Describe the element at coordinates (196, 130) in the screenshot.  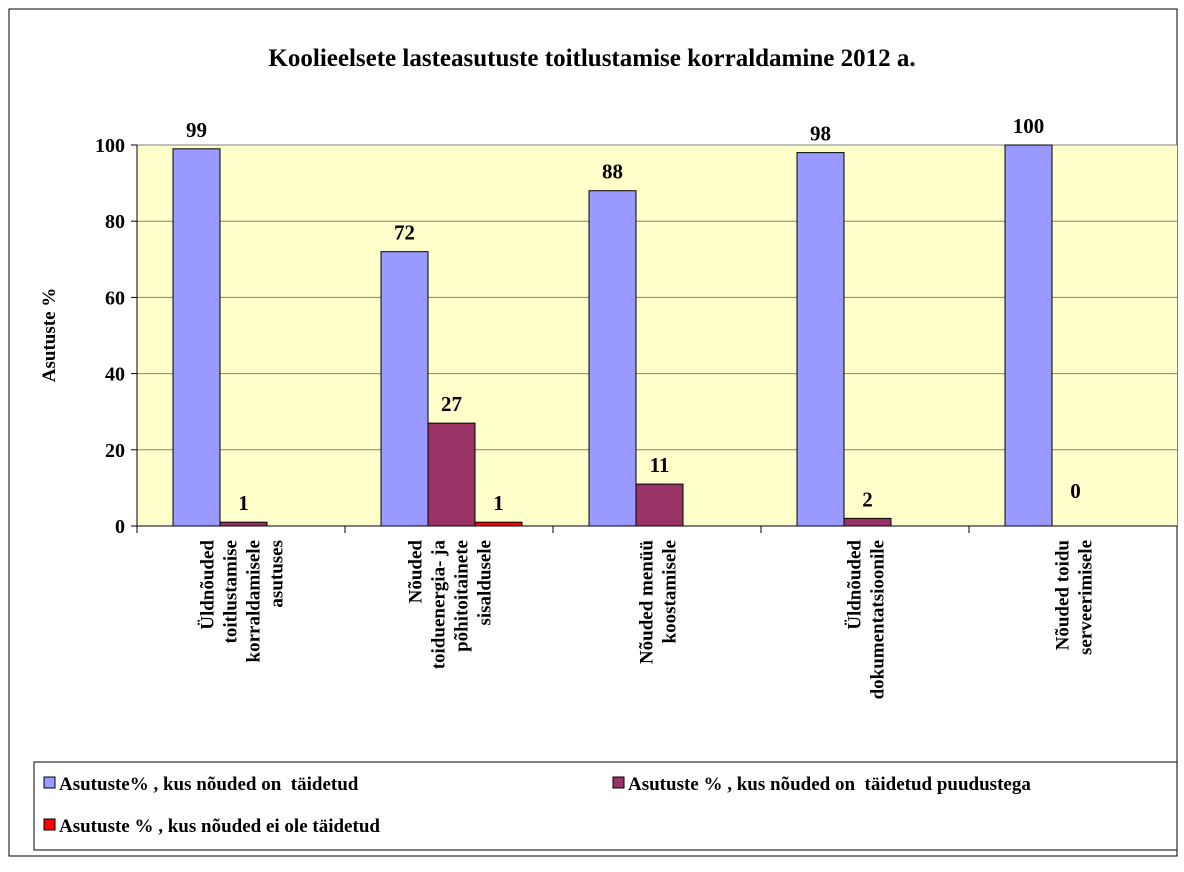
I see `value-label: 99` at that location.